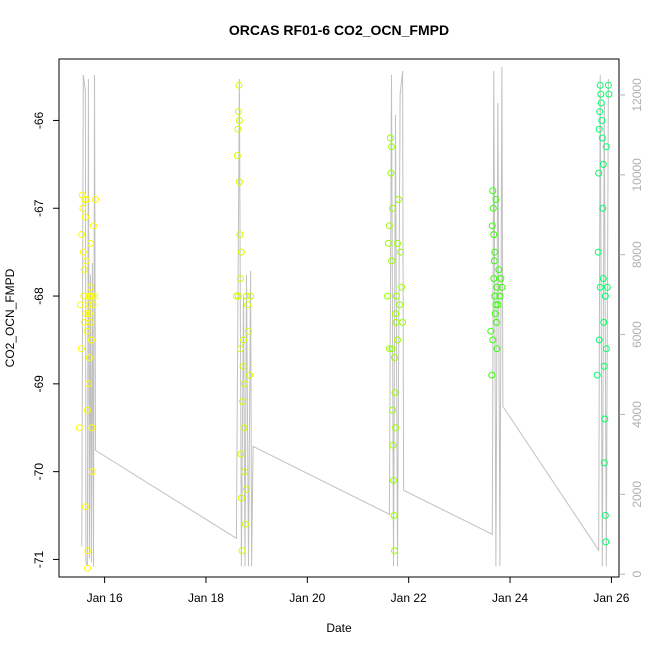 This screenshot has width=650, height=650. What do you see at coordinates (39, 296) in the screenshot?
I see `y-tick-label: -68` at bounding box center [39, 296].